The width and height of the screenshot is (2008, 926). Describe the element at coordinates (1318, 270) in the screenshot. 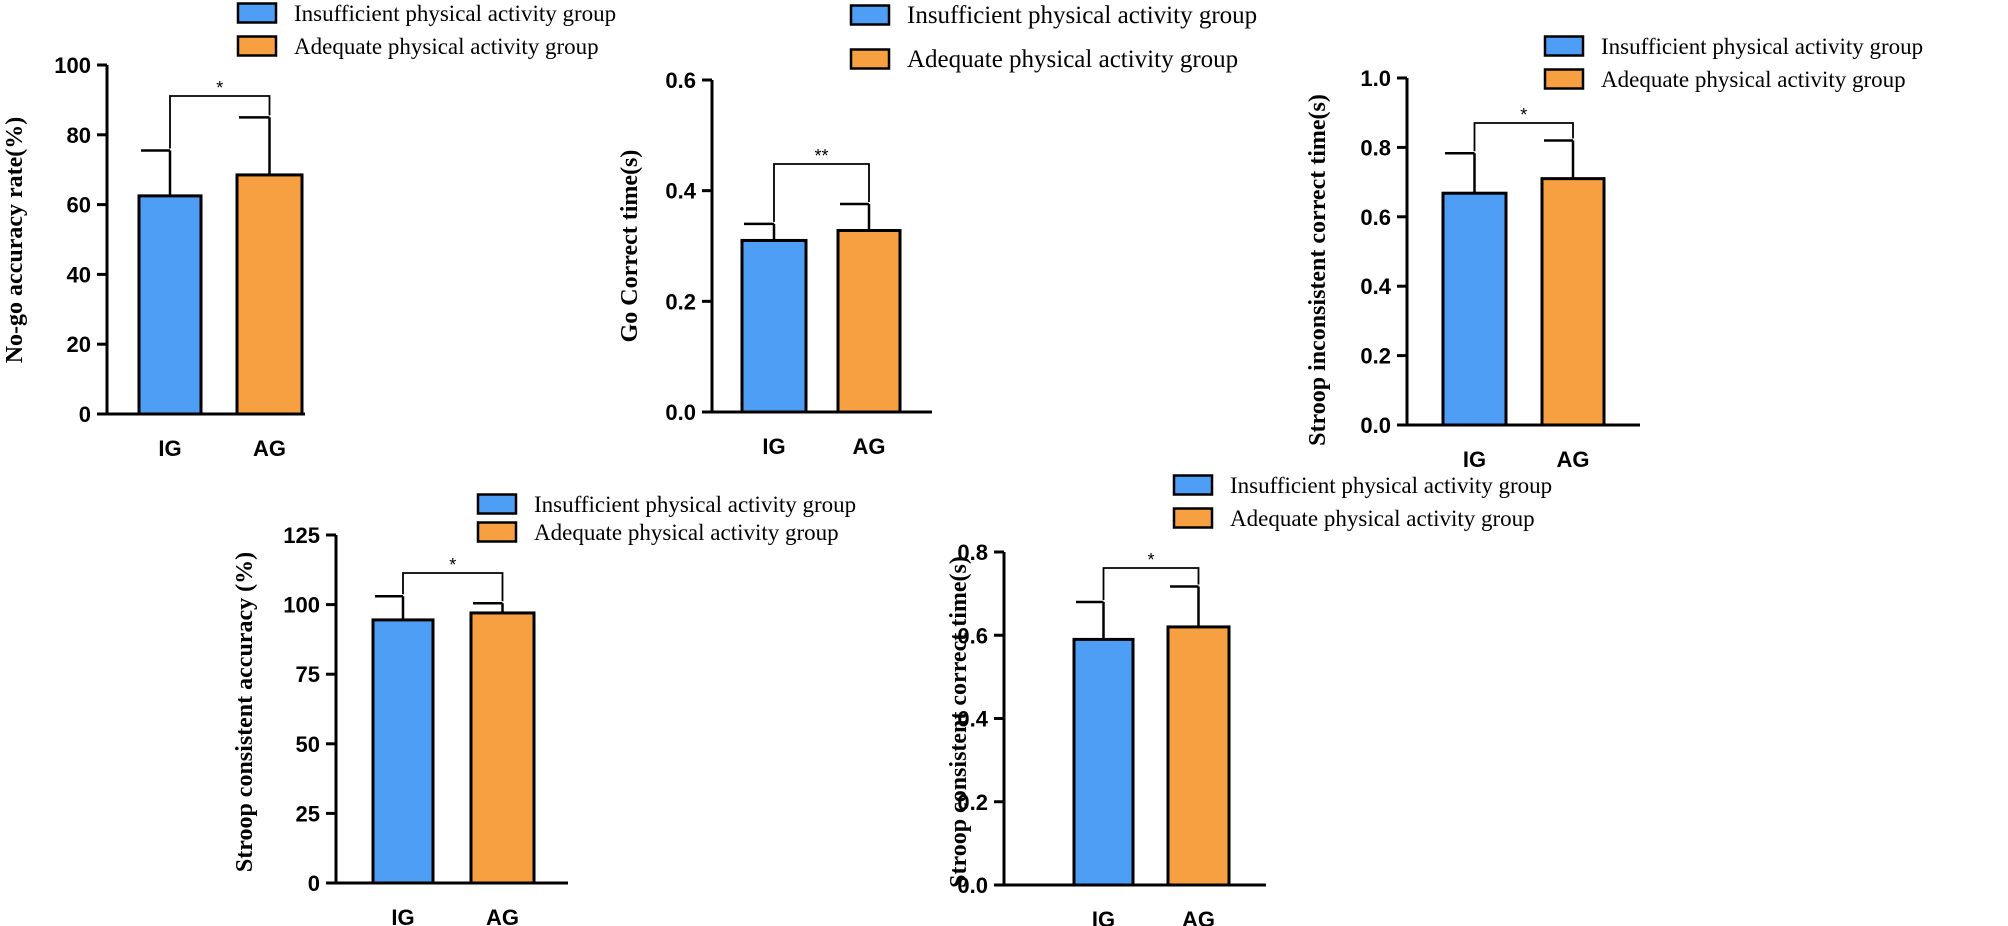

I see `y-axis-title: Stroop inconsistent correct time(s)` at that location.